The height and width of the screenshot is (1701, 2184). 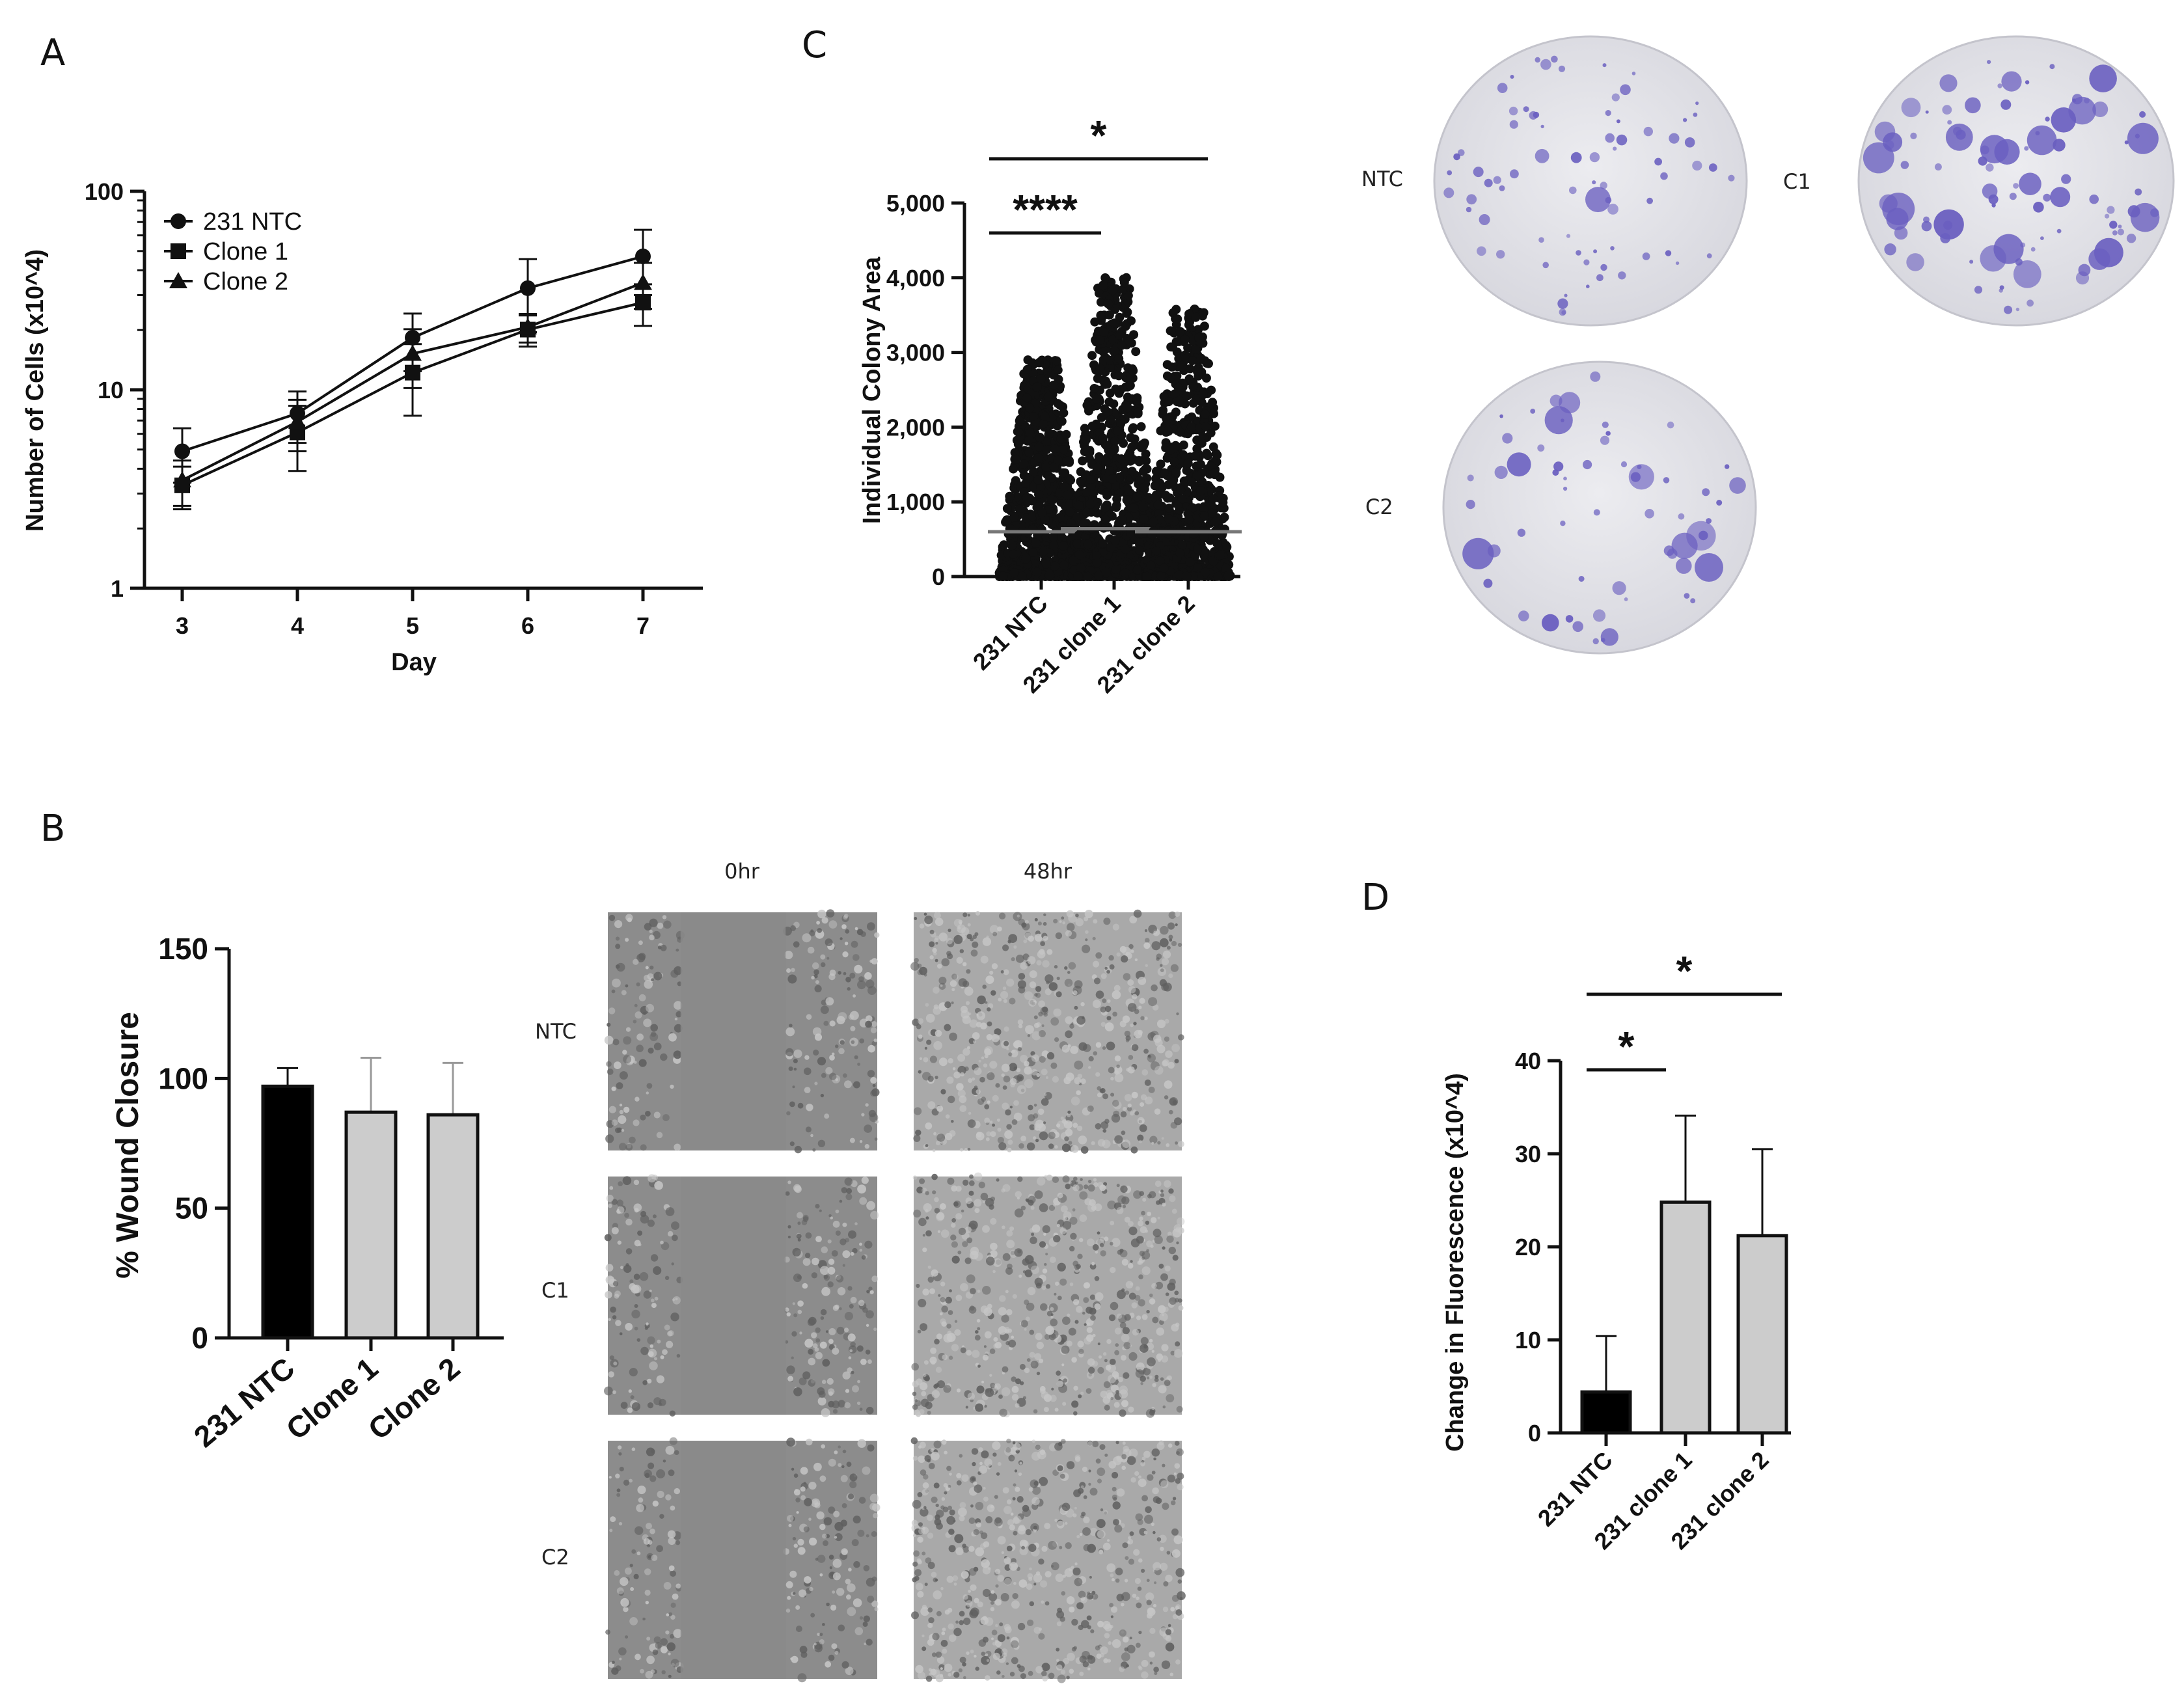 I want to click on panel-a-point, so click(x=412, y=352).